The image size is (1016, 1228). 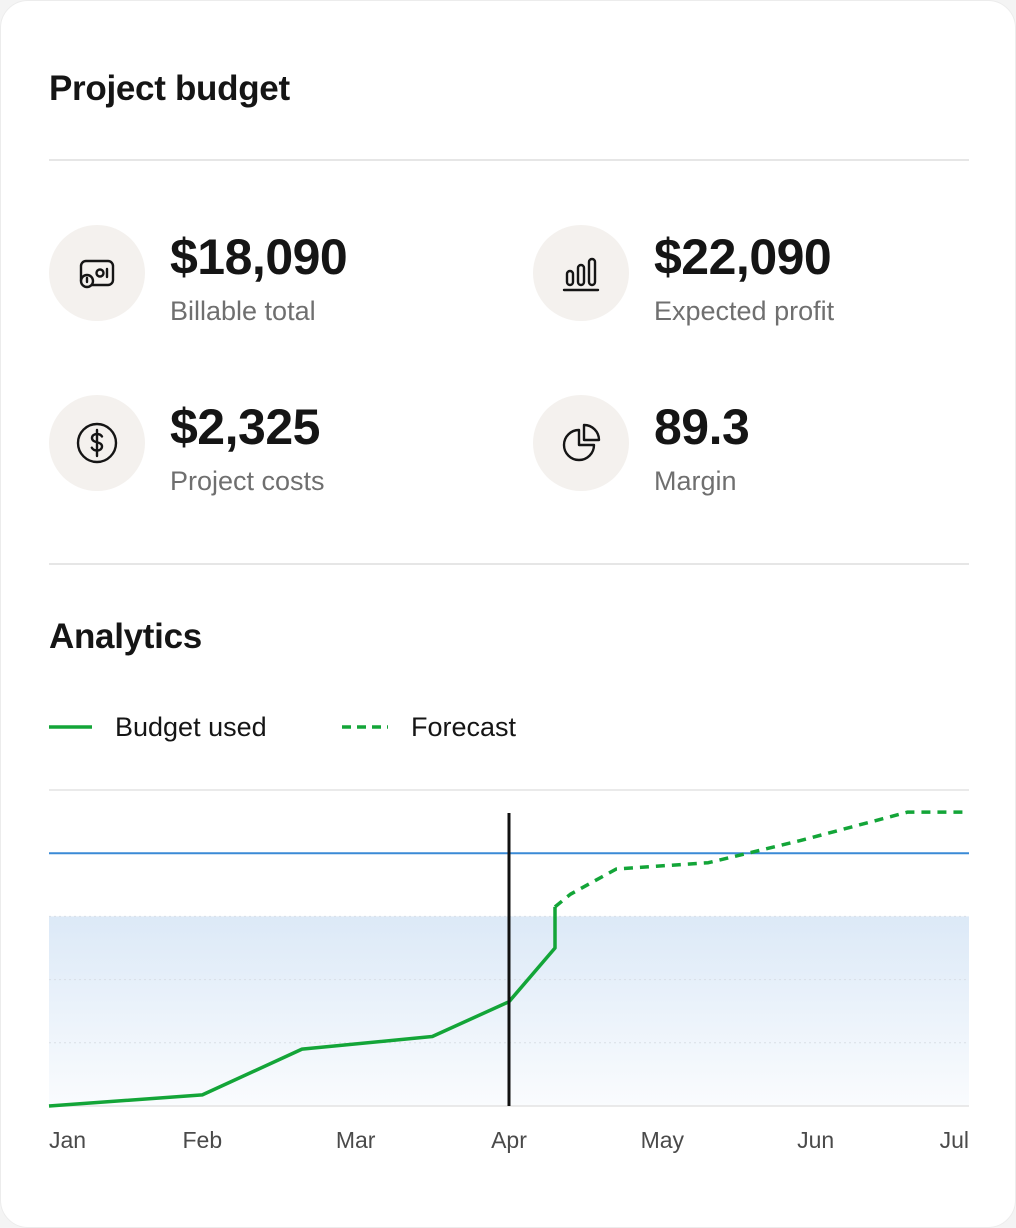 What do you see at coordinates (815, 1140) in the screenshot?
I see `x-tick-label: Jun` at bounding box center [815, 1140].